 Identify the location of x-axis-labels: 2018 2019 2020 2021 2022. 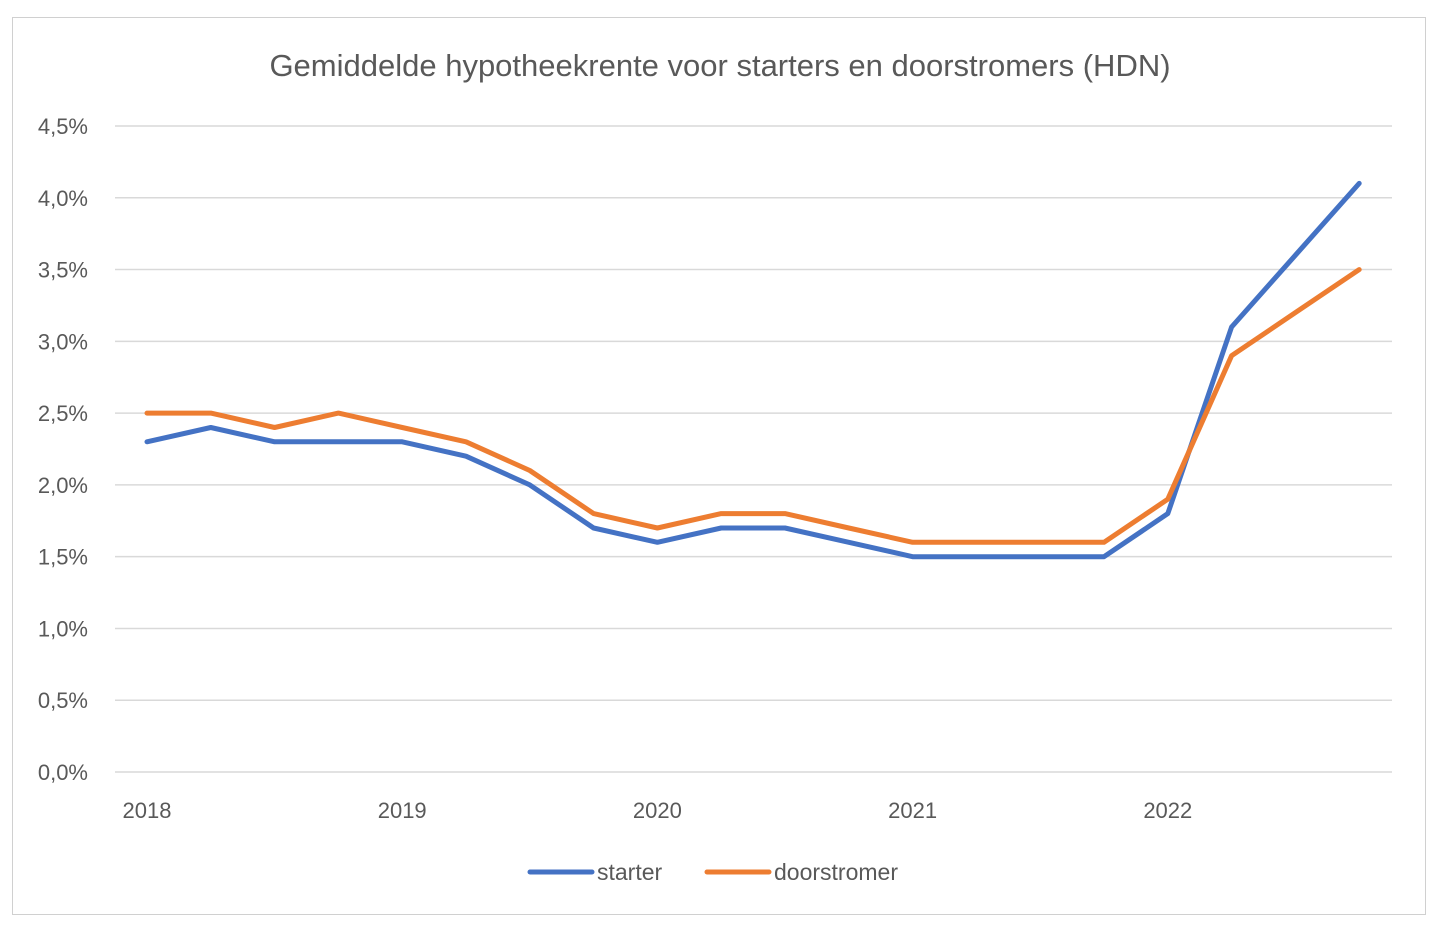
(658, 810).